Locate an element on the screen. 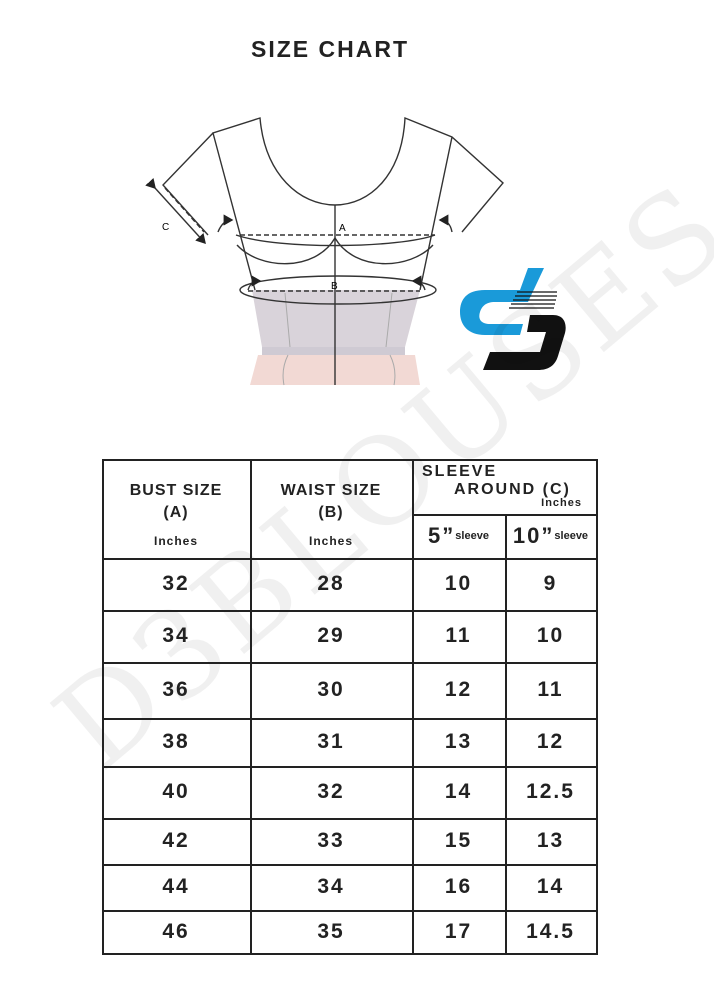 This screenshot has width=714, height=1000. header-bust-label: BUST SIZE is located at coordinates (176, 490).